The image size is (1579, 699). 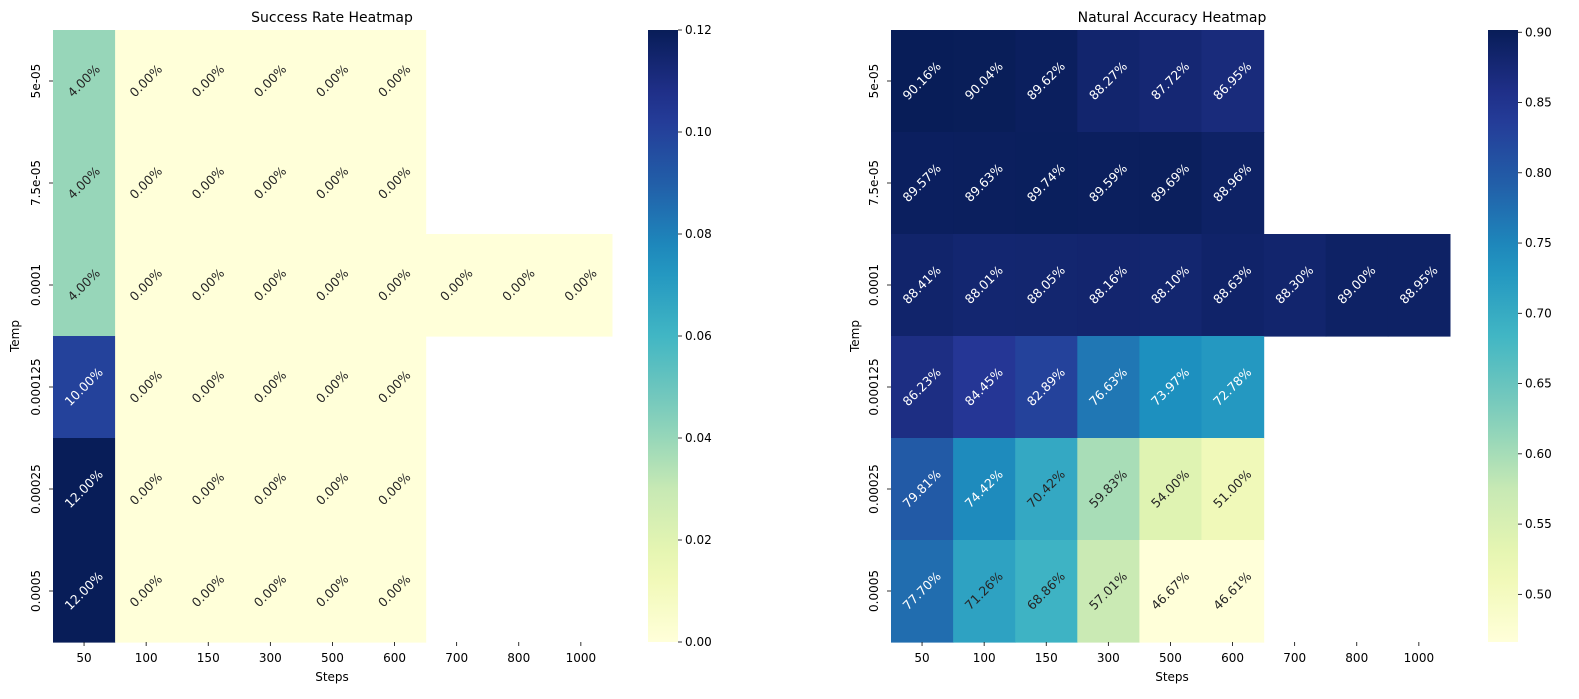 I want to click on colorbar-tick-label: 0.75, so click(x=1538, y=243).